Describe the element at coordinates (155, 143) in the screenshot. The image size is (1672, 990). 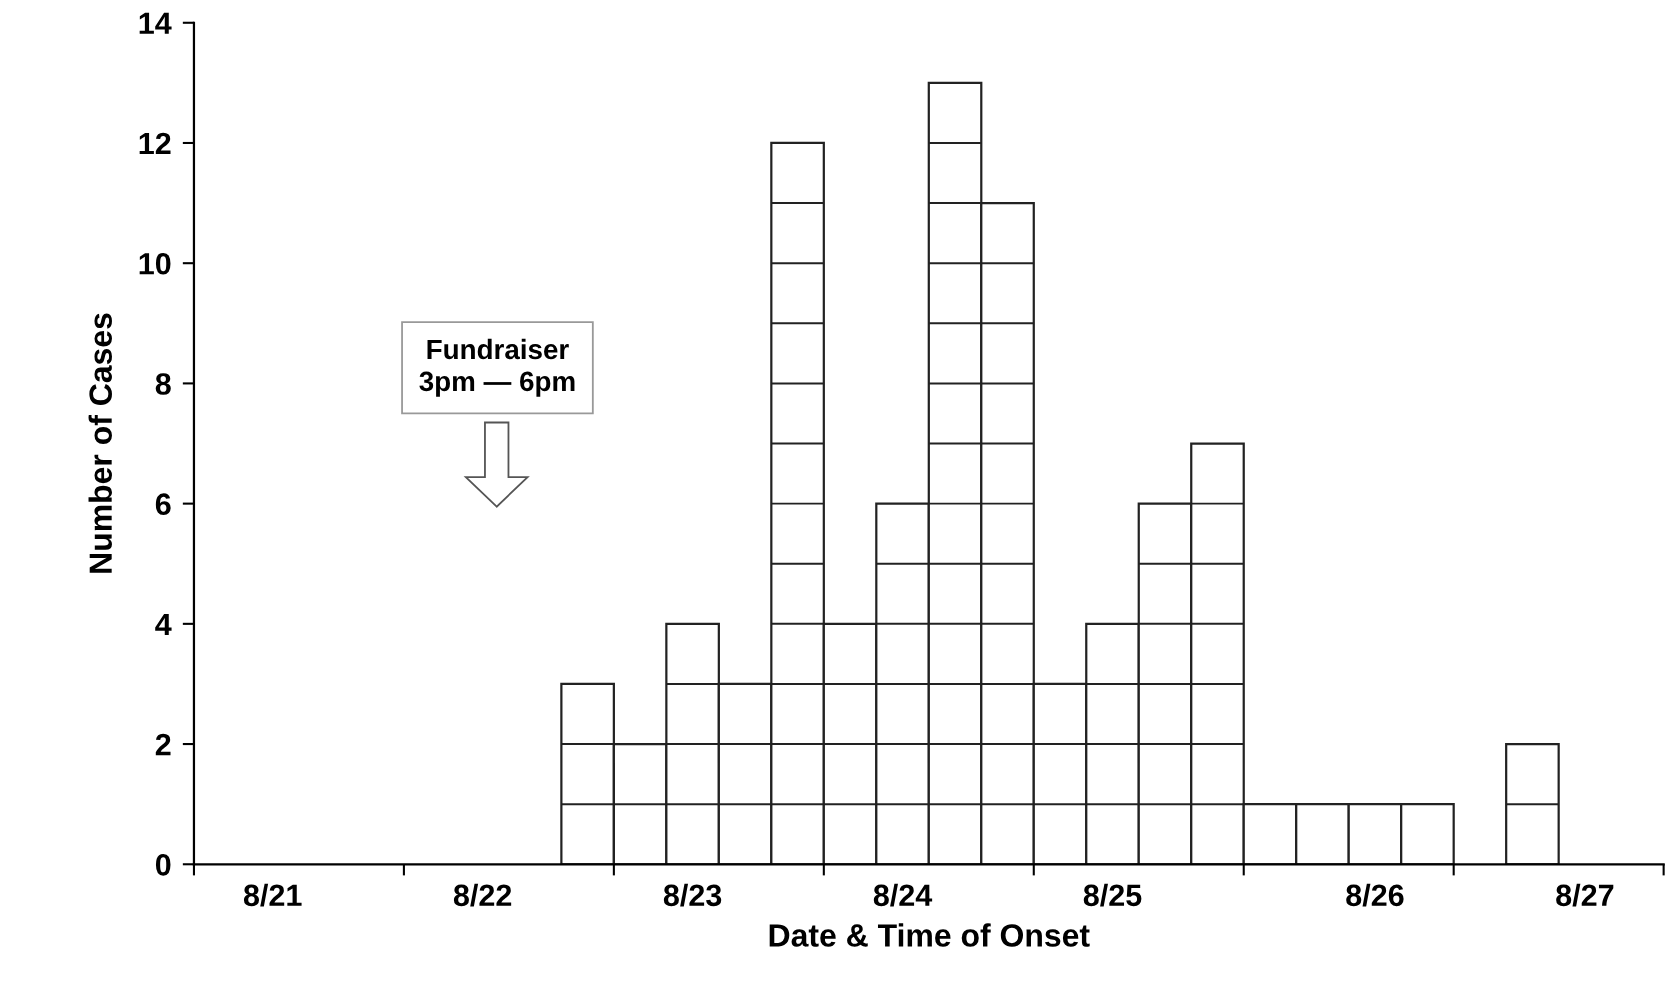
I see `y-tick-label: 12` at that location.